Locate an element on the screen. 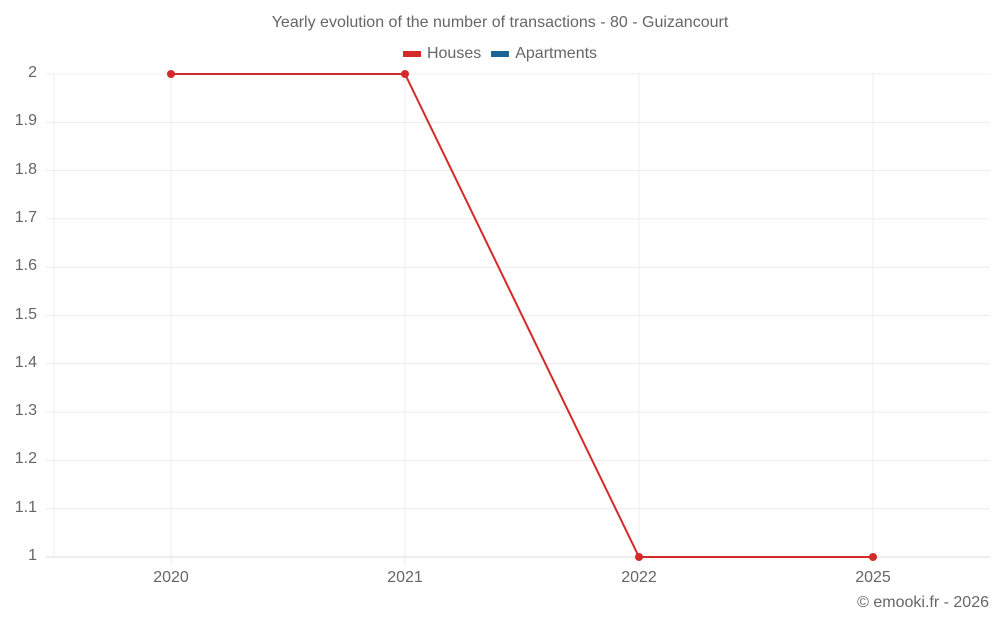 The width and height of the screenshot is (1000, 625). y-tick-label: 1.8 is located at coordinates (25, 169).